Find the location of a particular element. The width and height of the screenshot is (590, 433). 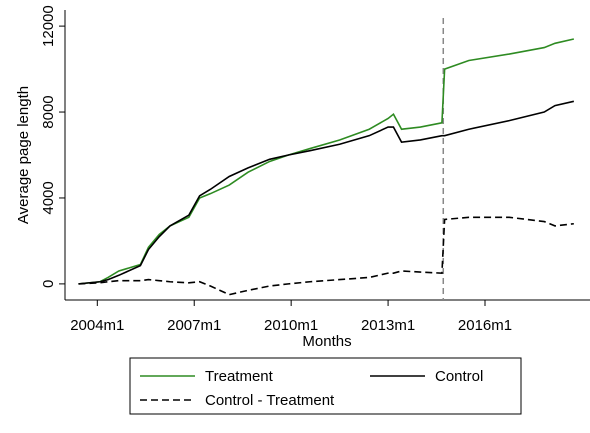

legend-label: Control is located at coordinates (459, 376).